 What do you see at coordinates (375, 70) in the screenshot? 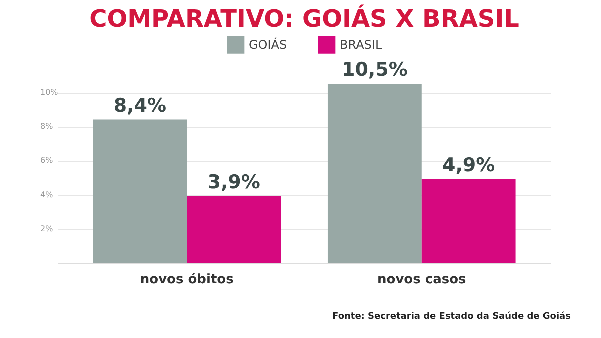
I see `data-label: 10,5%` at bounding box center [375, 70].